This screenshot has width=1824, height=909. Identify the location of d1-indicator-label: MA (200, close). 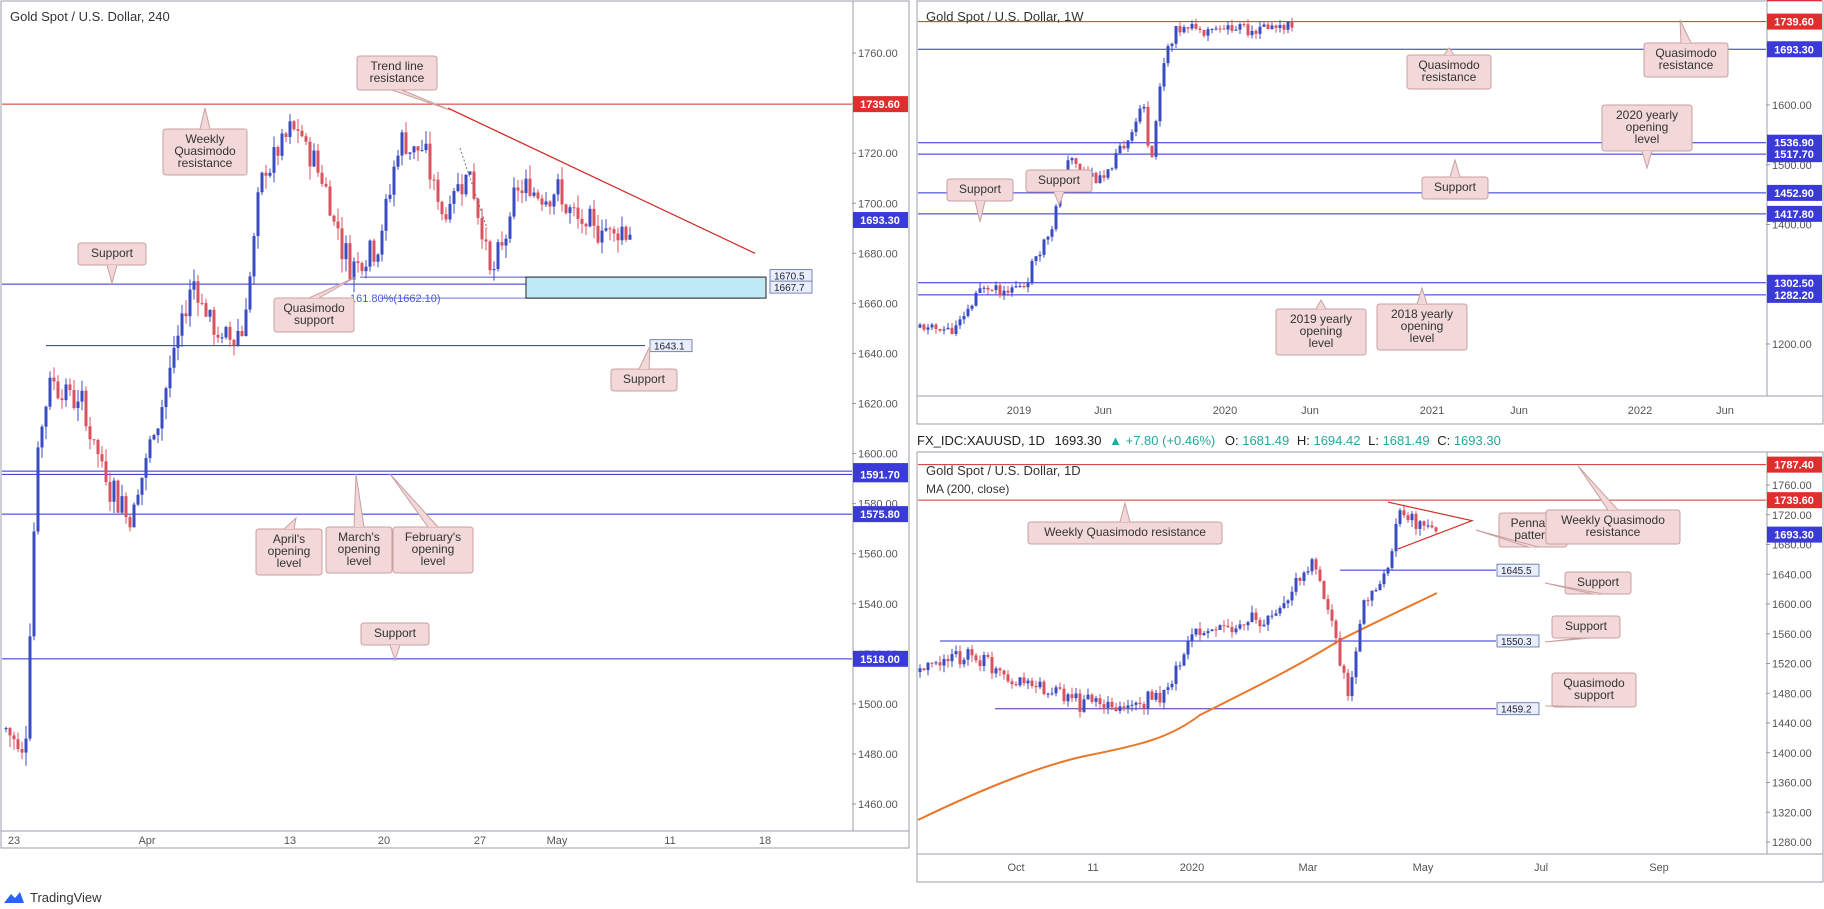
(967, 489).